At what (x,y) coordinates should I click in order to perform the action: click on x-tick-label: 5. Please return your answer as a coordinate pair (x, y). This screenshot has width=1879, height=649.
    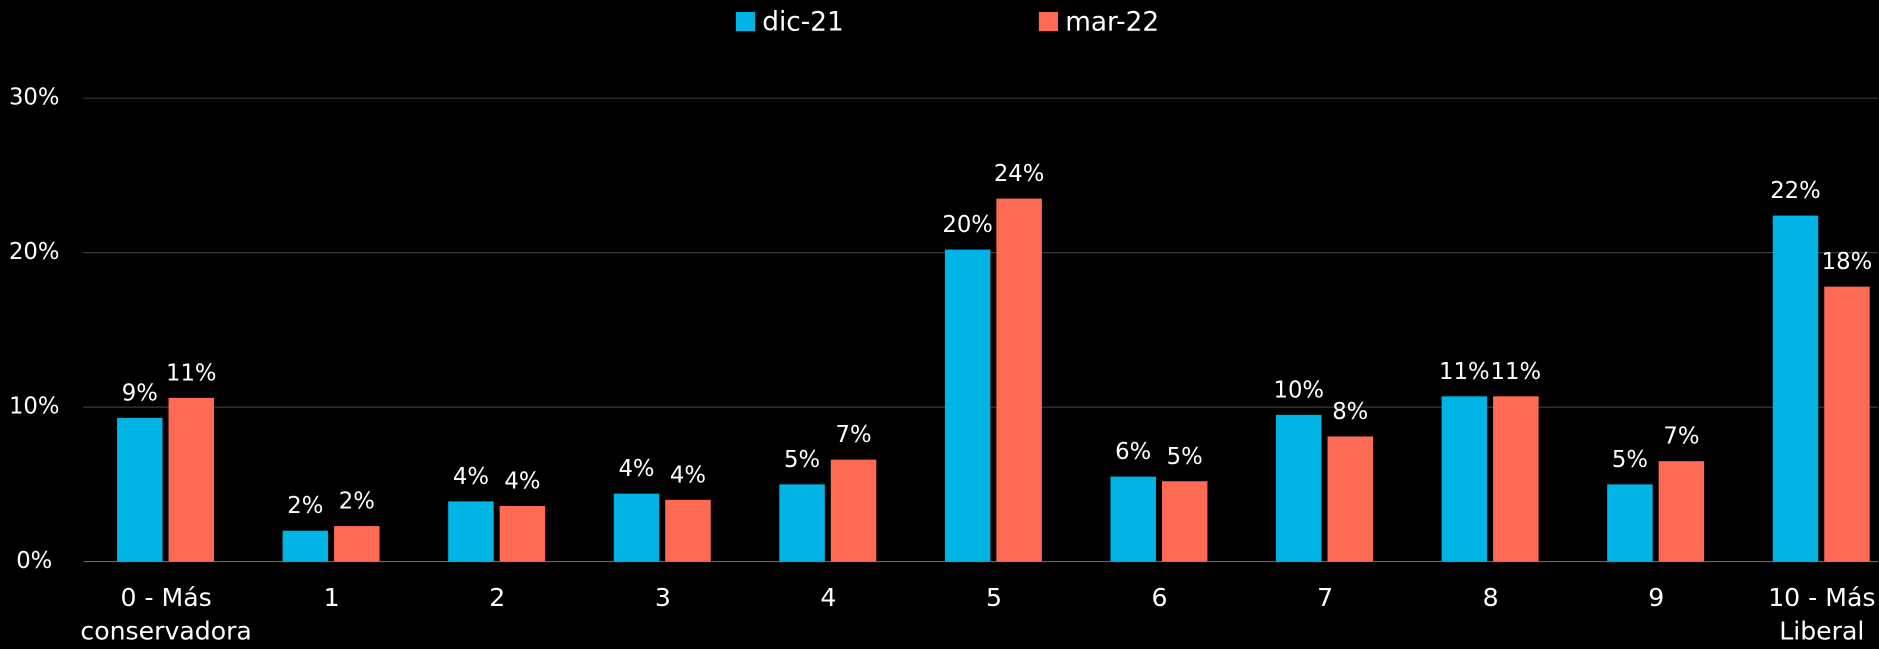
    Looking at the image, I should click on (993, 597).